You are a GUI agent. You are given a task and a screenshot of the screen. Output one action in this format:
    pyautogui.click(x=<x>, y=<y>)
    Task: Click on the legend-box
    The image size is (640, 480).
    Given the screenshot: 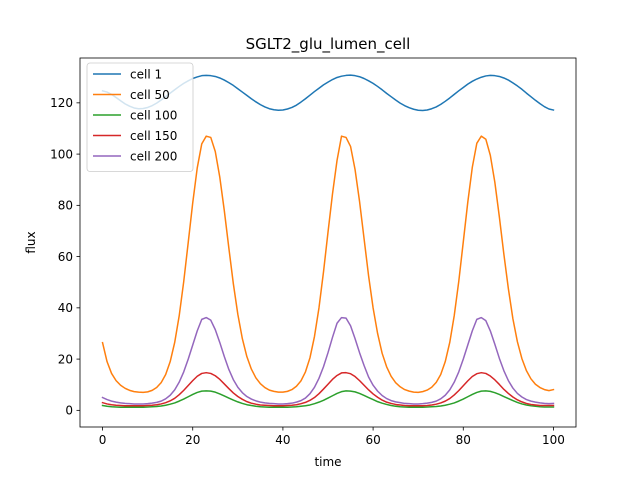 What is the action you would take?
    pyautogui.click(x=140, y=117)
    